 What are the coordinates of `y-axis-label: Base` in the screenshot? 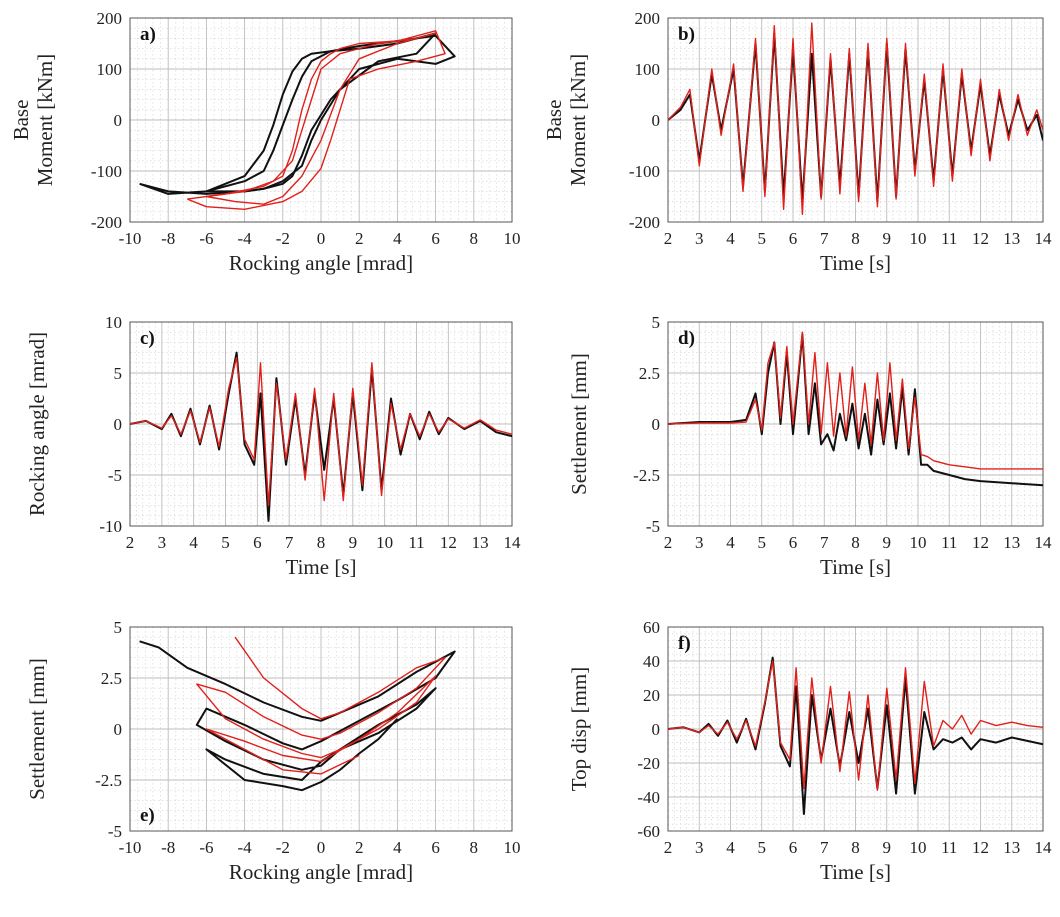 It's located at (554, 120).